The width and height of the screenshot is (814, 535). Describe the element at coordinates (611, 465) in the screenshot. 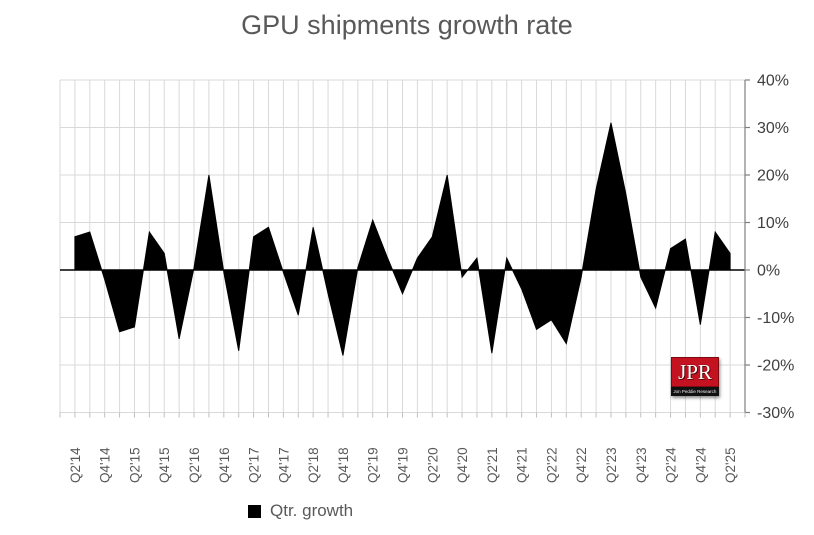

I see `x-tick-label: Q2'23` at that location.